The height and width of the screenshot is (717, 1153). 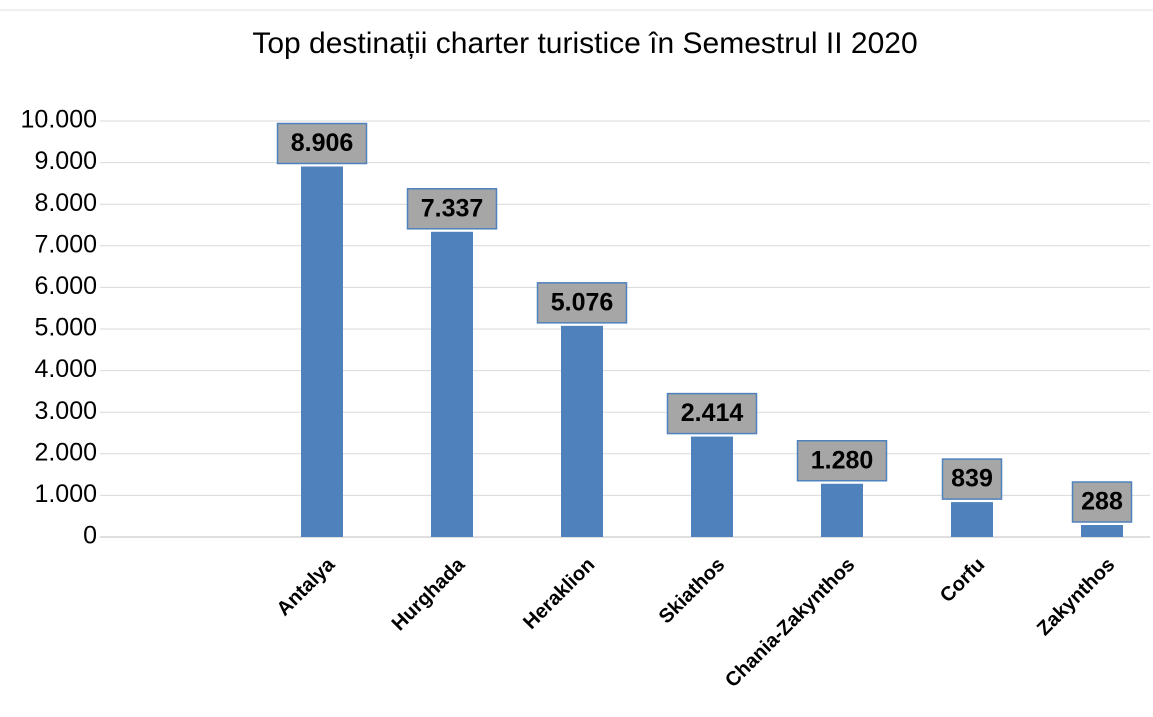 I want to click on y-tick-label: 8.000, so click(x=65, y=203).